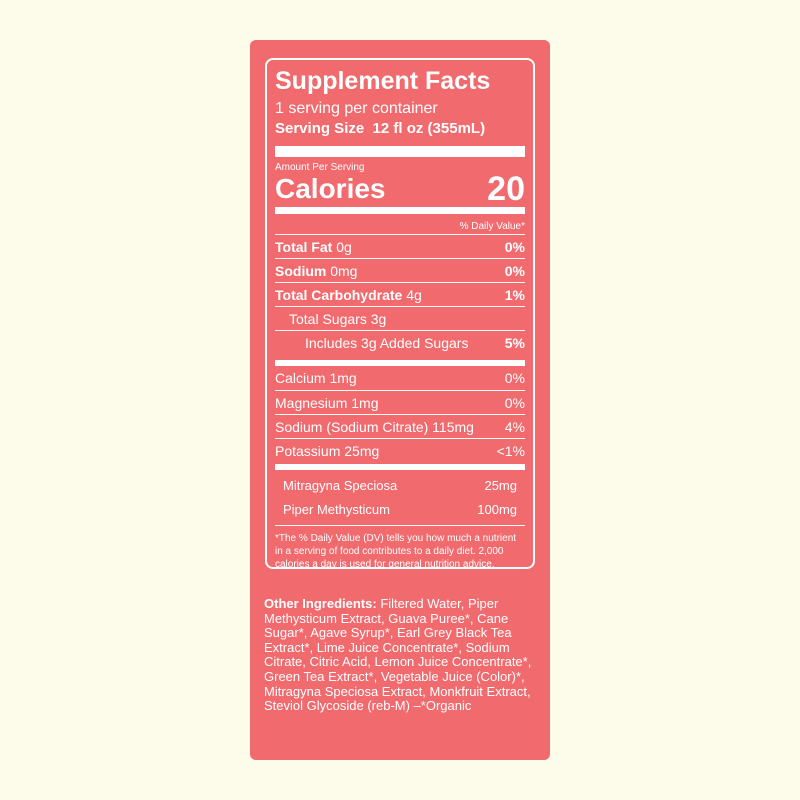 The height and width of the screenshot is (800, 800). Describe the element at coordinates (362, 450) in the screenshot. I see `mineral-amount: 25mg` at that location.